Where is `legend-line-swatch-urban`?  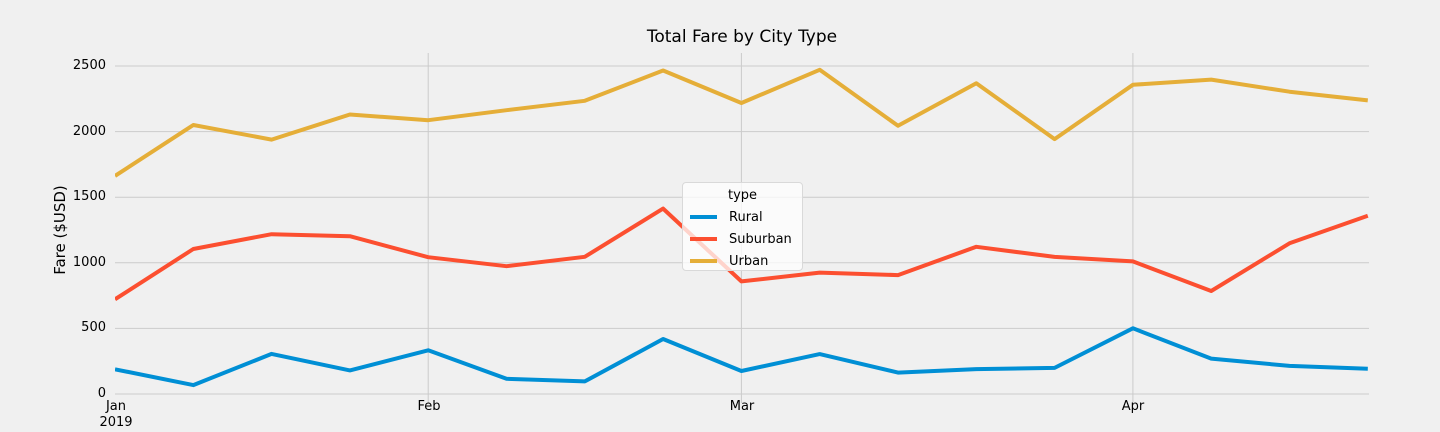
legend-line-swatch-urban is located at coordinates (703, 261).